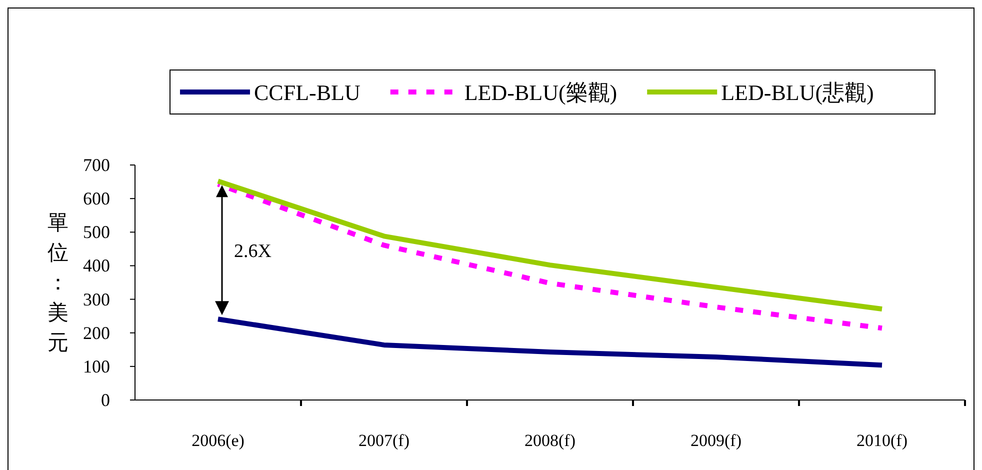 The image size is (982, 470). What do you see at coordinates (58, 282) in the screenshot?
I see `y-axis-title: 單位：美元` at bounding box center [58, 282].